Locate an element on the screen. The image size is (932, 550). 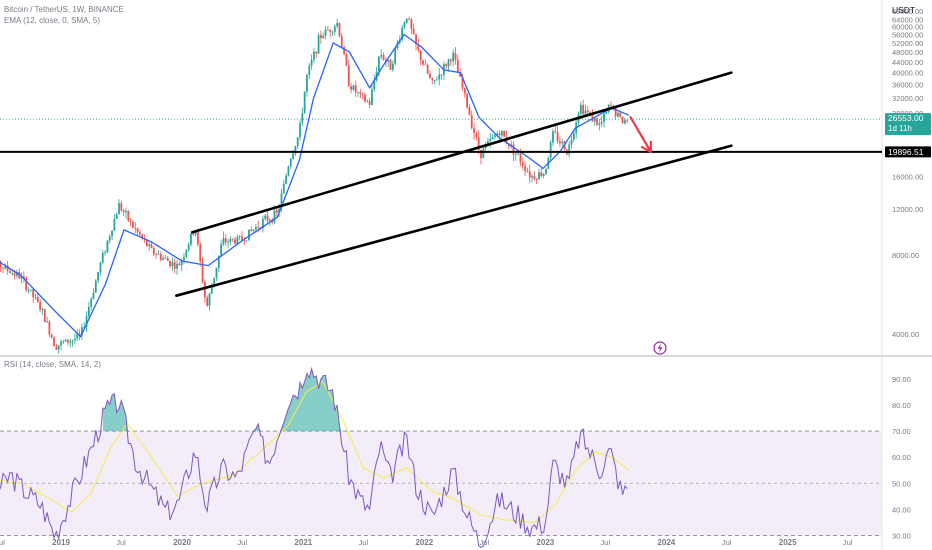
rsi-tick-label: 80.00 is located at coordinates (901, 405).